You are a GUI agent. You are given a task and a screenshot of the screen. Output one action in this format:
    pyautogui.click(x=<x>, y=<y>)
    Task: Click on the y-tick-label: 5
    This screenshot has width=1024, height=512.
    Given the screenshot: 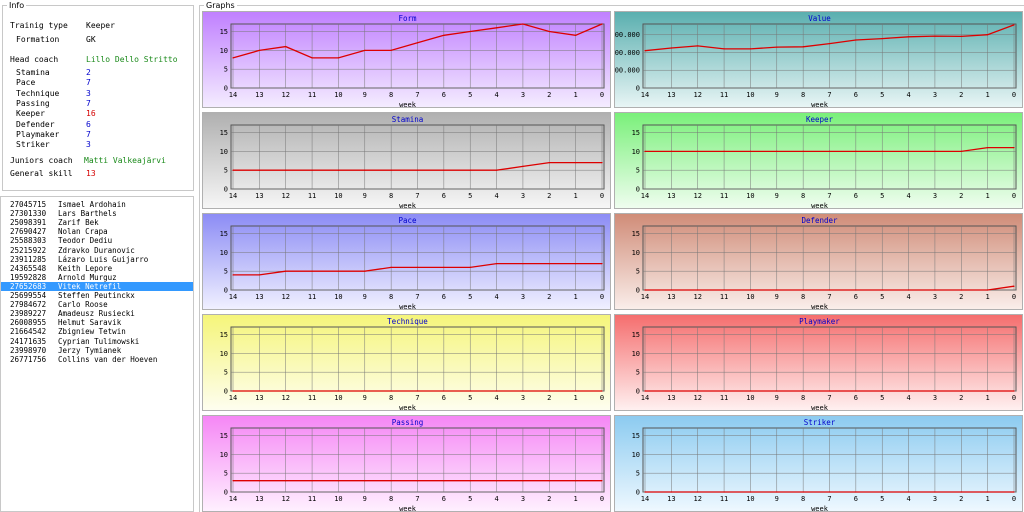 What is the action you would take?
    pyautogui.click(x=226, y=373)
    